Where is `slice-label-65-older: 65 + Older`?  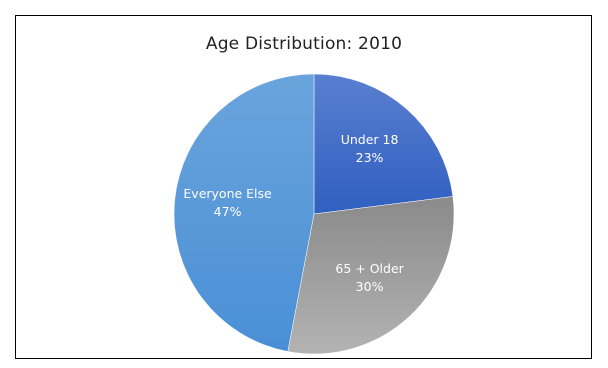 slice-label-65-older: 65 + Older is located at coordinates (369, 268).